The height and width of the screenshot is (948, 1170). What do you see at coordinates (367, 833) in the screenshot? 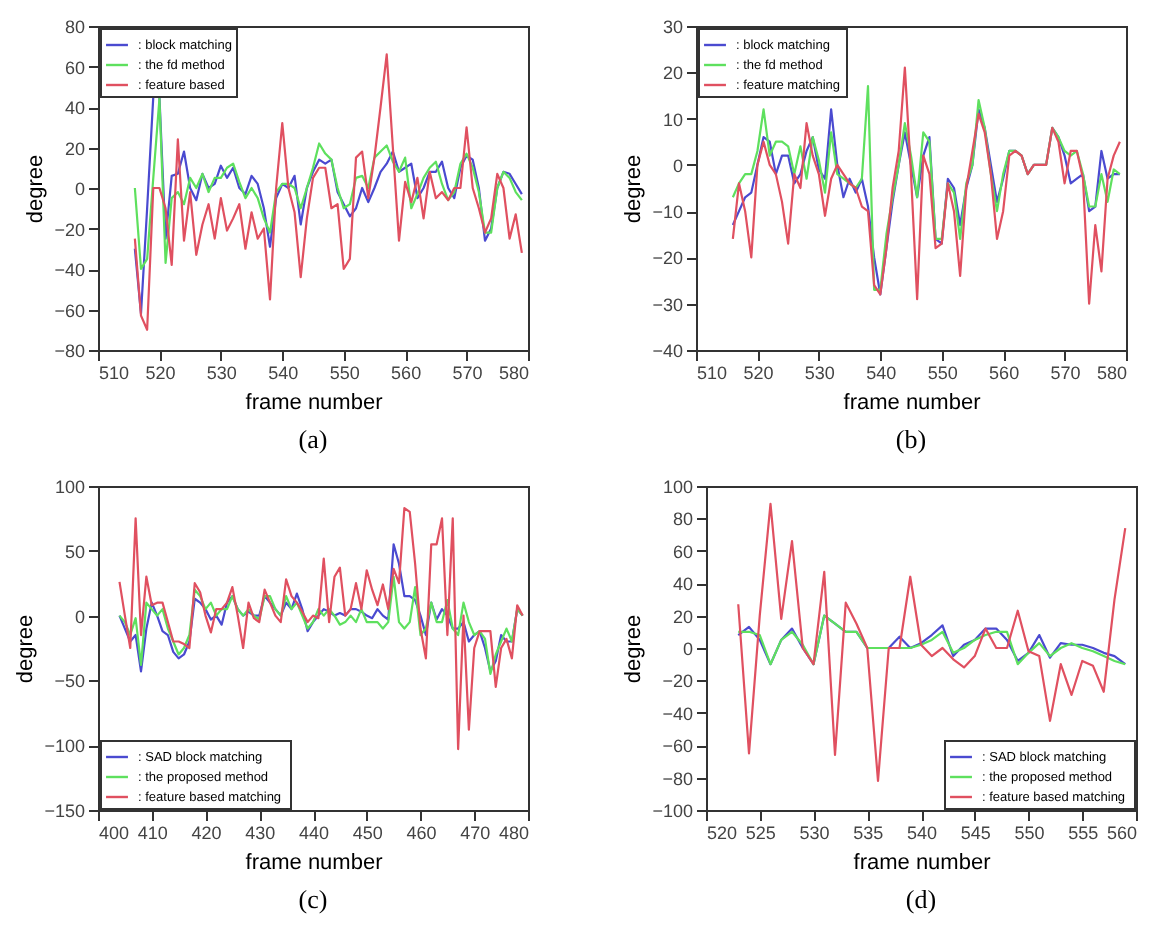
I see `x-tick-label: 450` at bounding box center [367, 833].